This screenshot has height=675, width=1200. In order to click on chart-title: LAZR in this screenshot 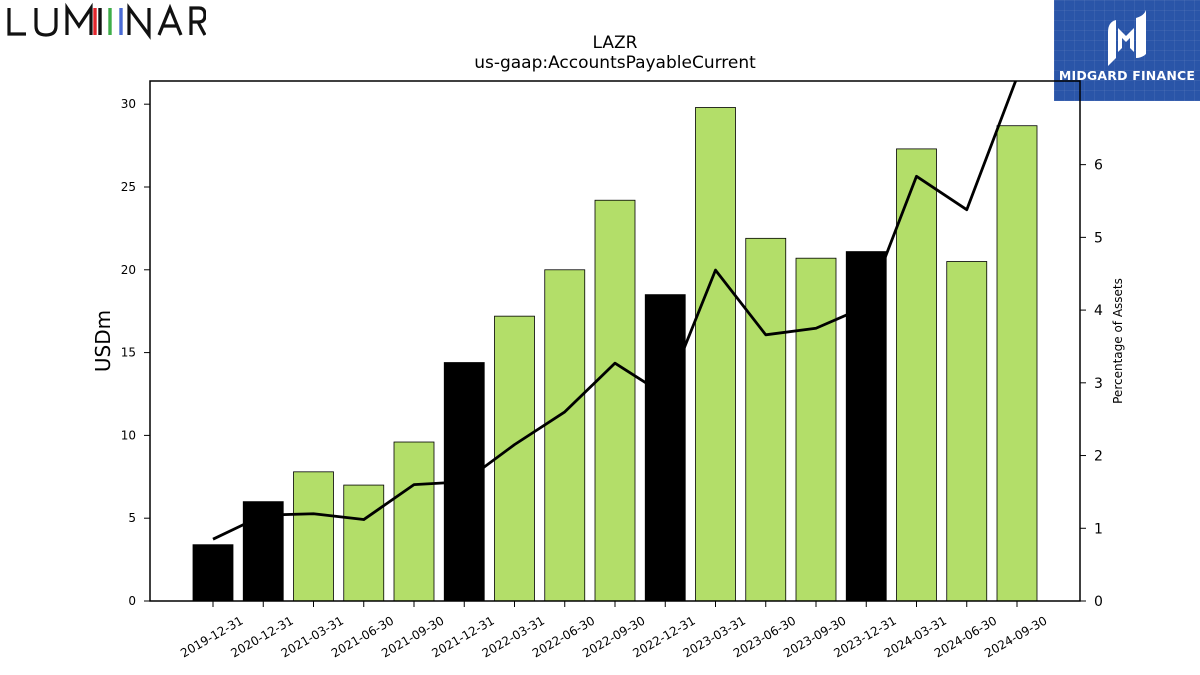, I will do `click(615, 43)`.